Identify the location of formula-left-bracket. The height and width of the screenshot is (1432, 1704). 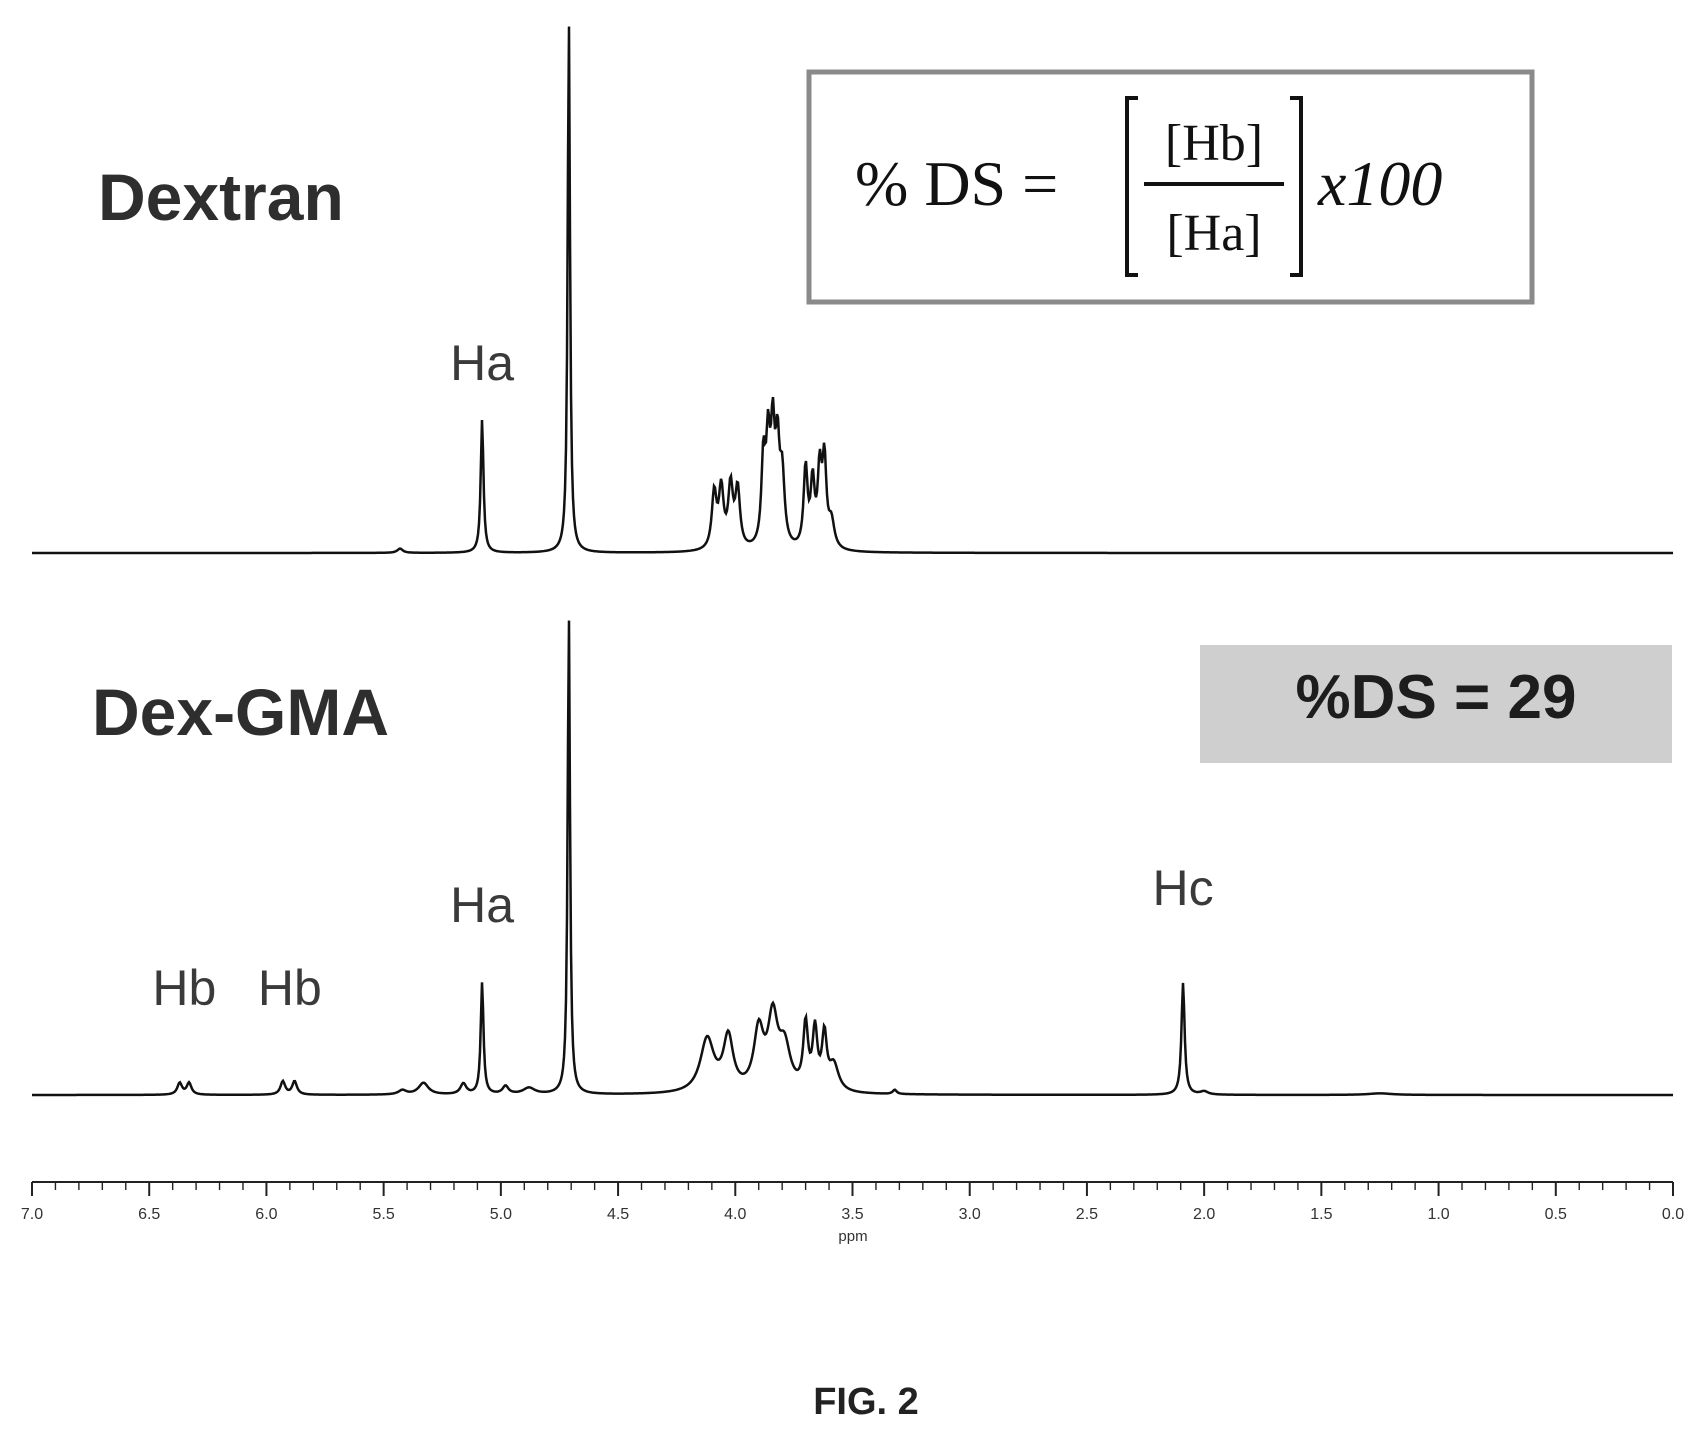
(1131, 186).